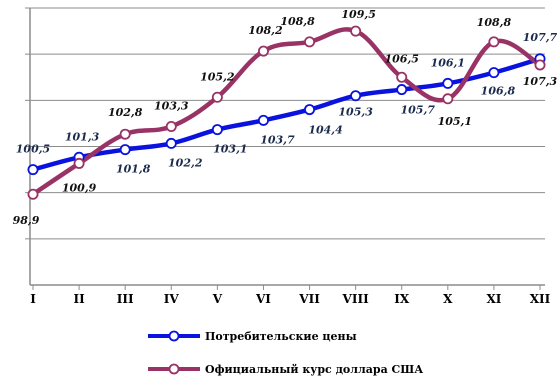 Image resolution: width=558 pixels, height=383 pixels. What do you see at coordinates (498, 91) in the screenshot?
I see `data-label: 106,8` at bounding box center [498, 91].